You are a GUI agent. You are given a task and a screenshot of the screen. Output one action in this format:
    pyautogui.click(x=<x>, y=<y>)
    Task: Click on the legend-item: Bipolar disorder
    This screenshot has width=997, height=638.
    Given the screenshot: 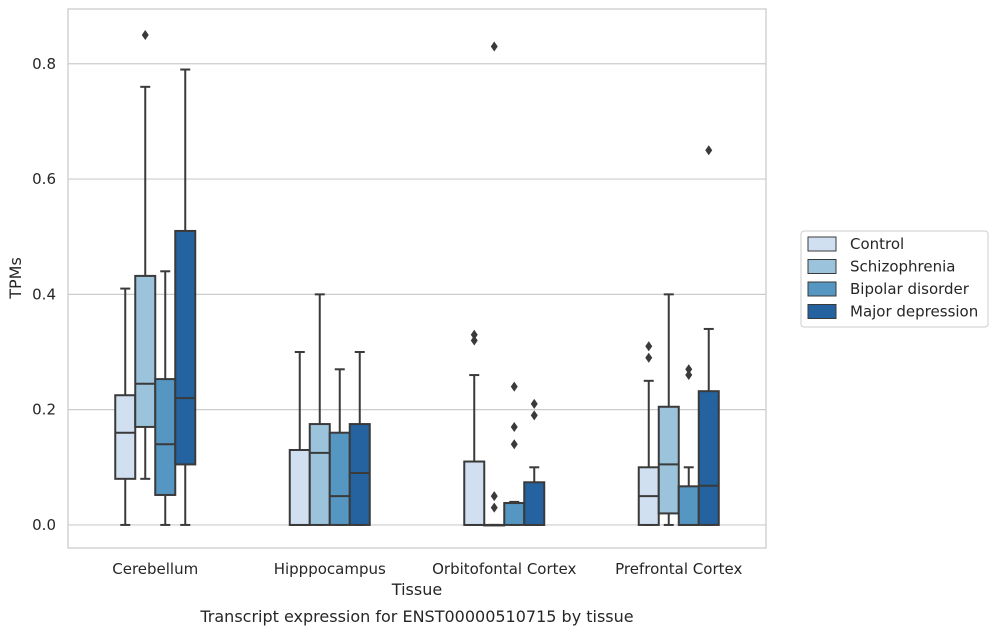 What is the action you would take?
    pyautogui.click(x=888, y=289)
    